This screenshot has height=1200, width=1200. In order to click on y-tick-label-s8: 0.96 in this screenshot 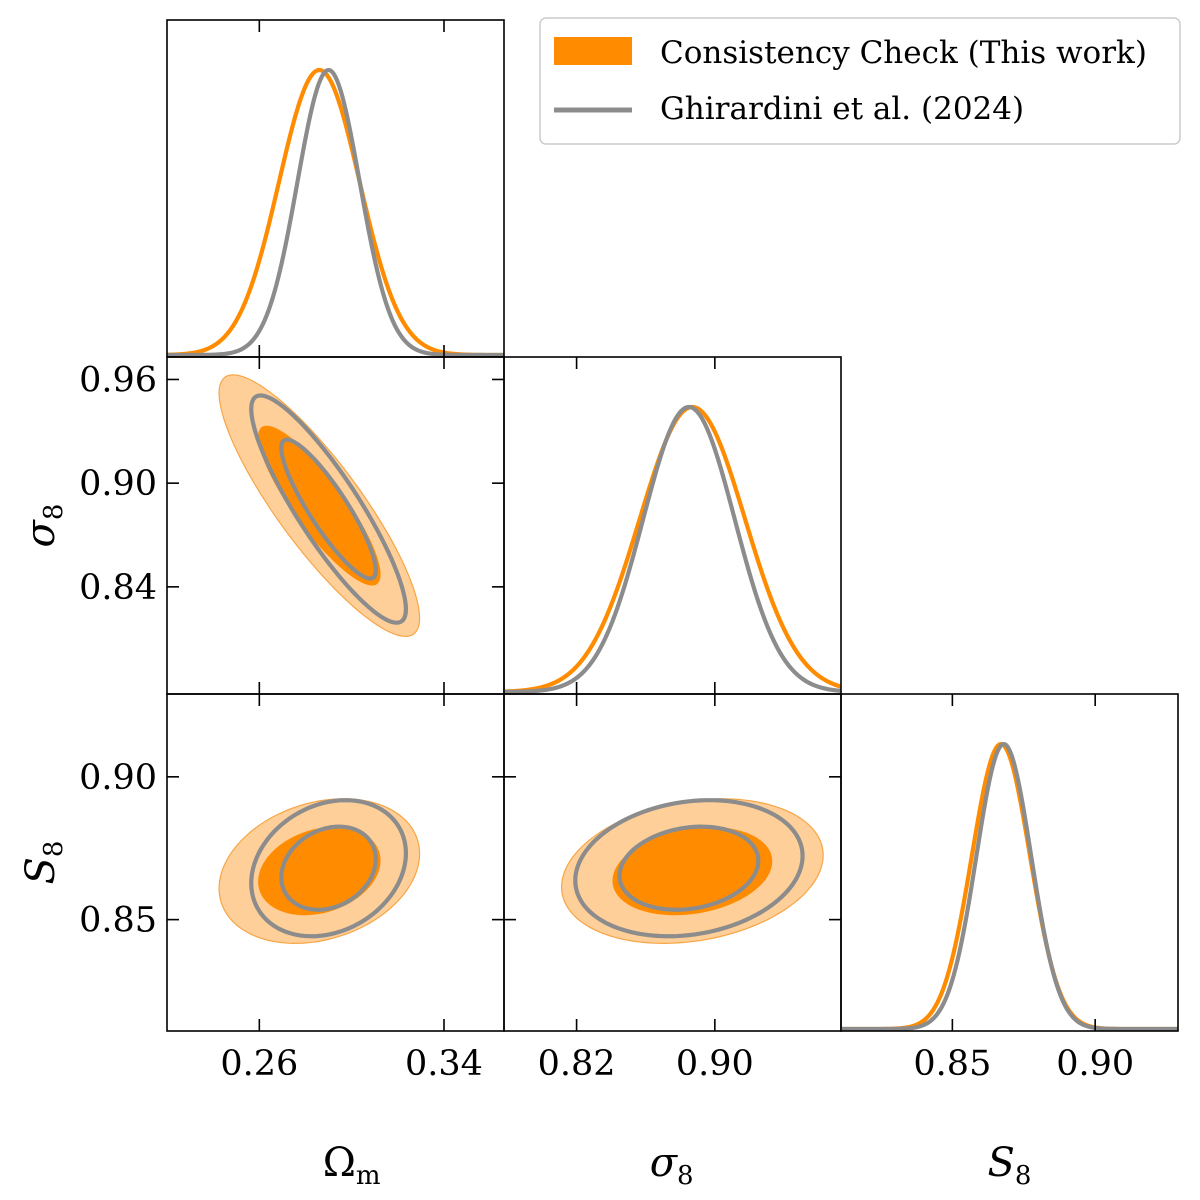, I will do `click(118, 380)`.